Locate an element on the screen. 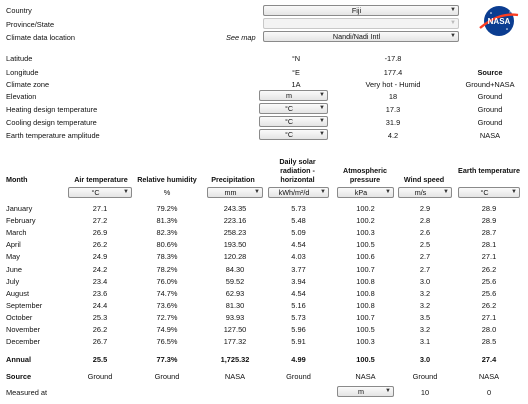 The image size is (528, 404). month-label: May is located at coordinates (13, 257).